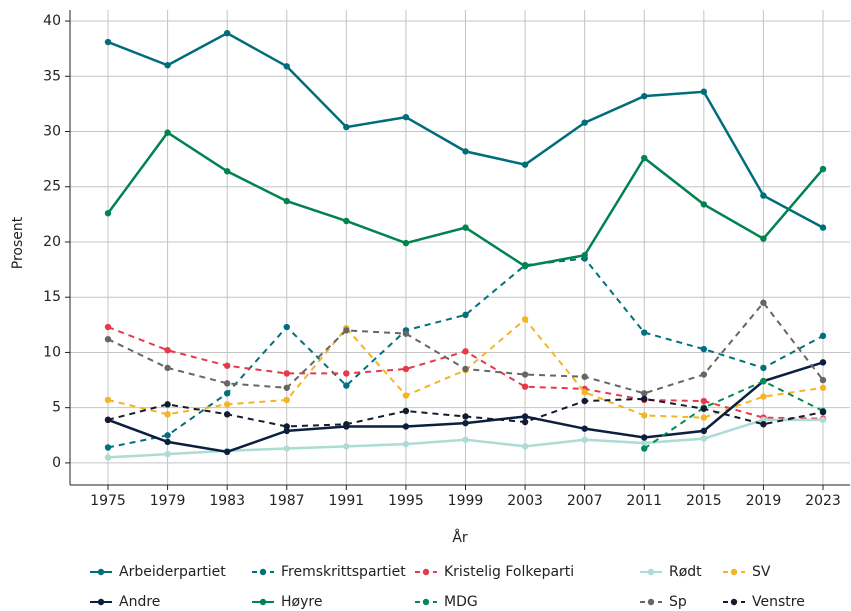  What do you see at coordinates (18, 242) in the screenshot?
I see `y-axis-title: Prosent` at bounding box center [18, 242].